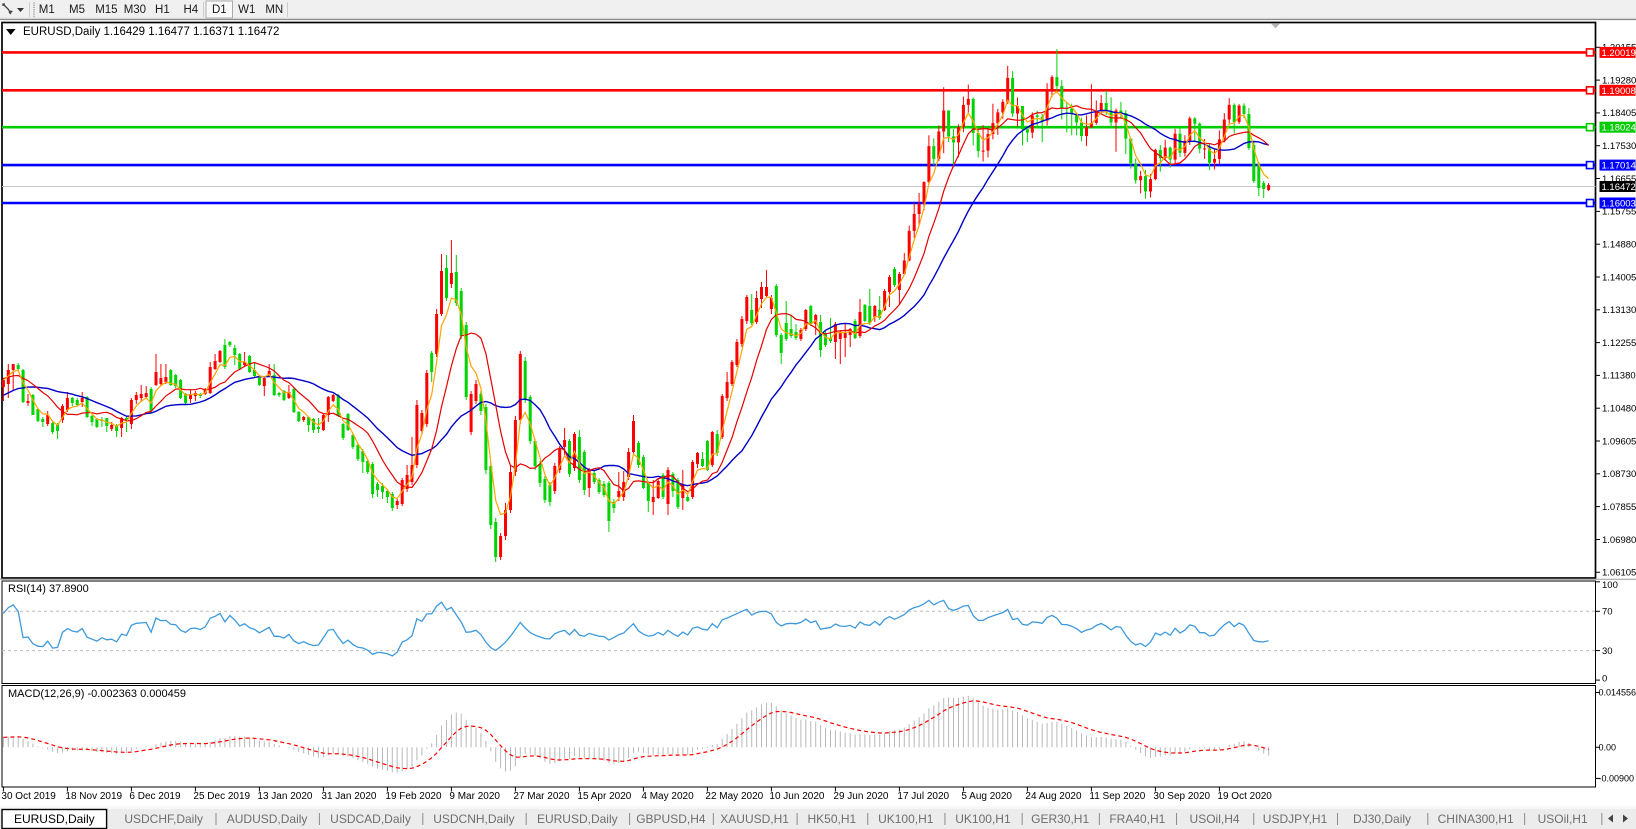 Image resolution: width=1636 pixels, height=829 pixels. Describe the element at coordinates (221, 796) in the screenshot. I see `svg-text: 25 Dec 2019` at that location.